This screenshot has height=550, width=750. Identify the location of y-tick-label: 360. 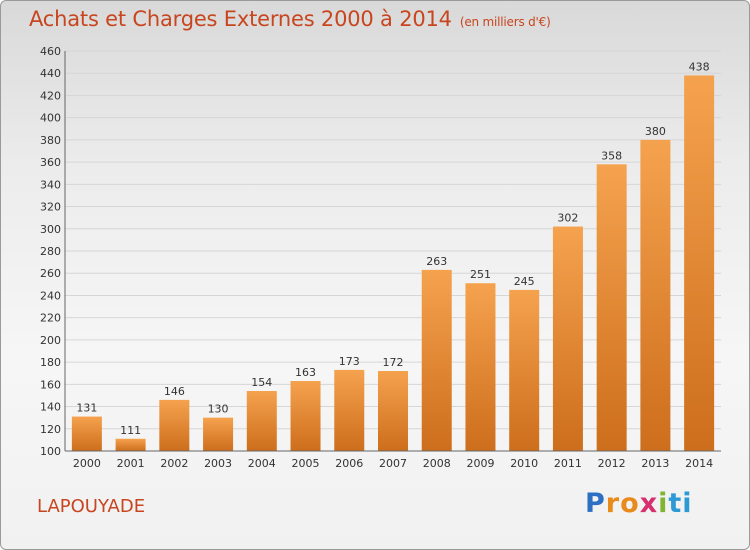
(50, 162).